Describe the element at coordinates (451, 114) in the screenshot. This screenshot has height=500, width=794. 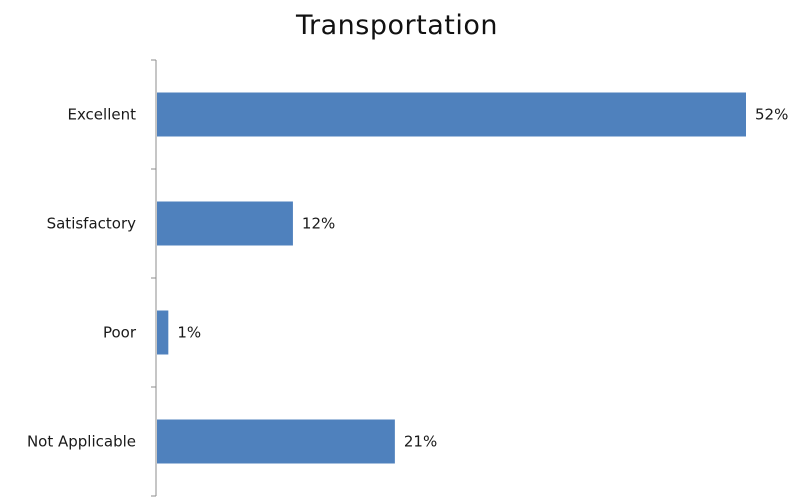
I see `bar-excellent` at that location.